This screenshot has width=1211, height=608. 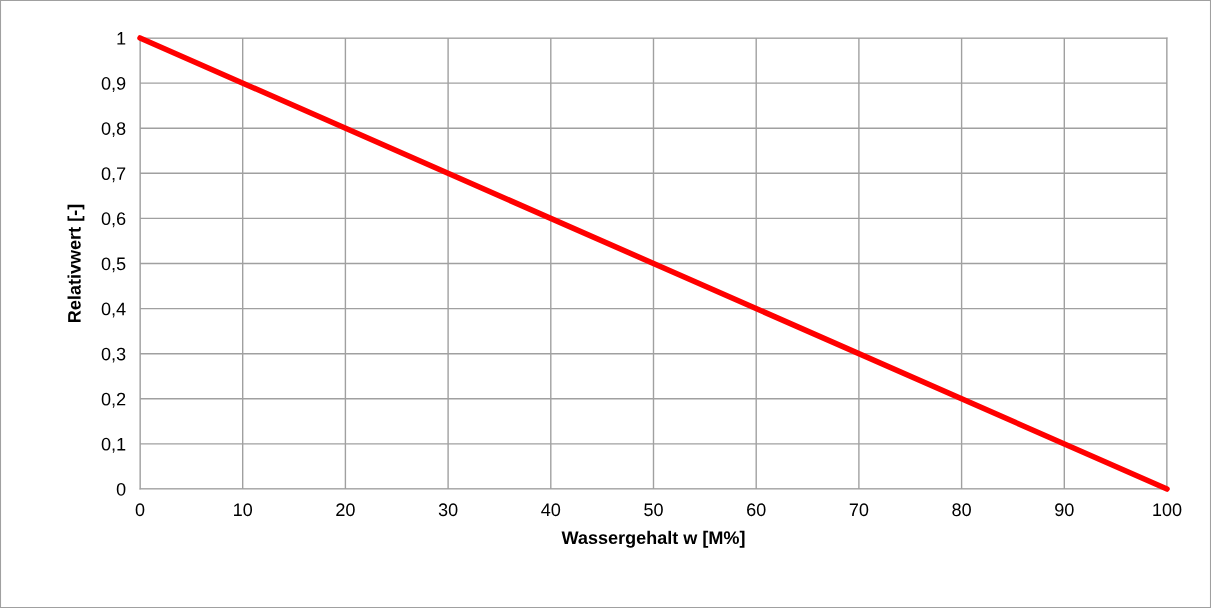 What do you see at coordinates (1167, 510) in the screenshot?
I see `x-tick-label: 100` at bounding box center [1167, 510].